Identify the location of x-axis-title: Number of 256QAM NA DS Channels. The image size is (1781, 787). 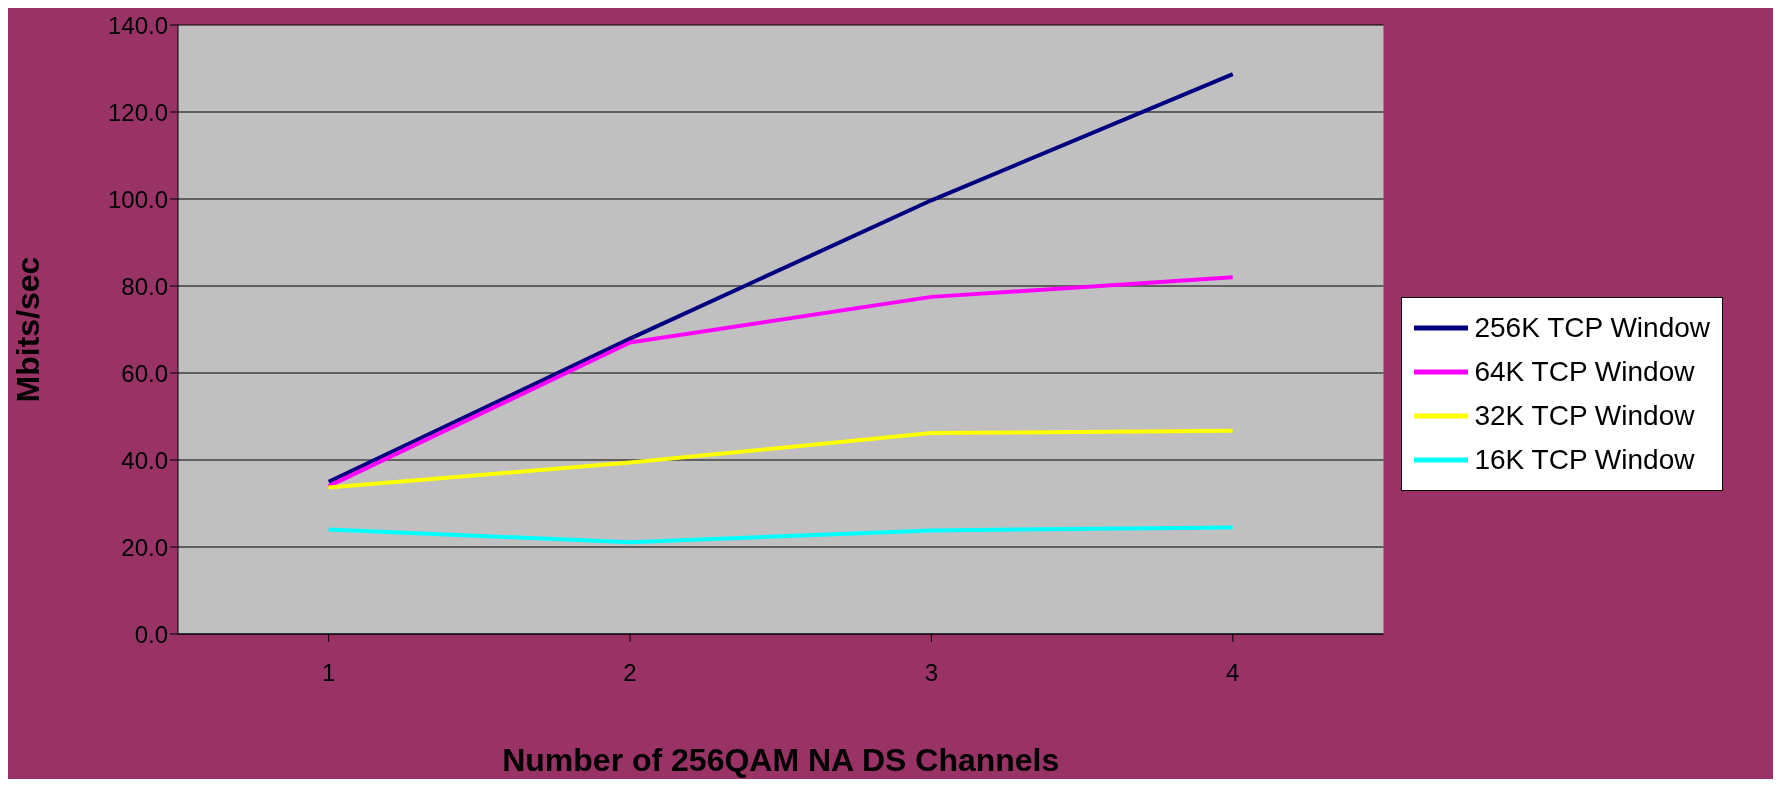
(781, 760).